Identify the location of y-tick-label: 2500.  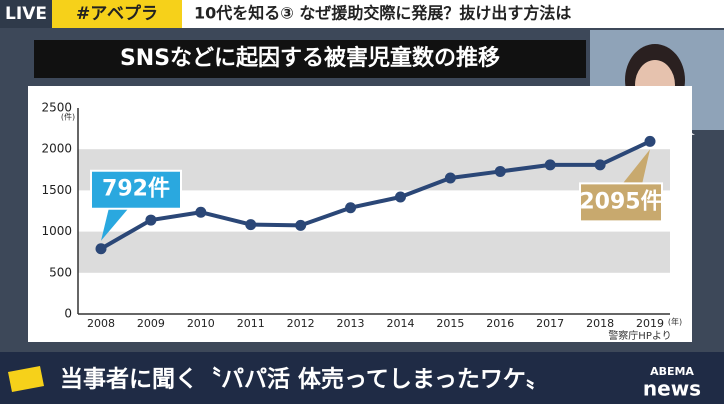
(56, 108).